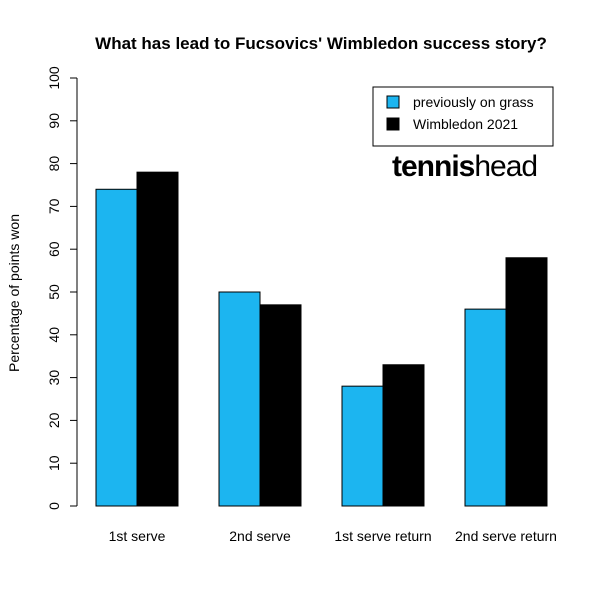 The height and width of the screenshot is (604, 604). I want to click on y-tick-label: 70, so click(54, 206).